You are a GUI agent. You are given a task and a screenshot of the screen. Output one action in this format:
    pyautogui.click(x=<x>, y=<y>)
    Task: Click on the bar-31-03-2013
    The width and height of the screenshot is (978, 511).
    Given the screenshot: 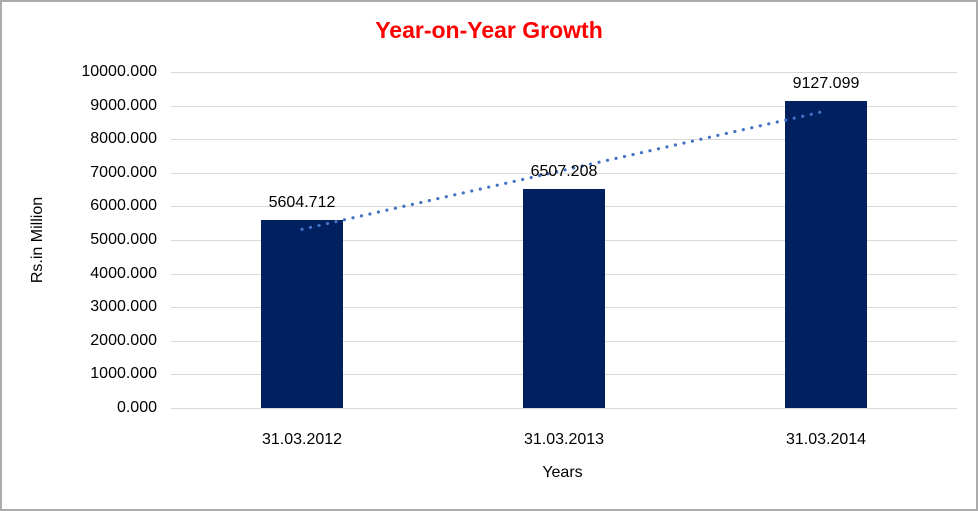 What is the action you would take?
    pyautogui.click(x=564, y=298)
    